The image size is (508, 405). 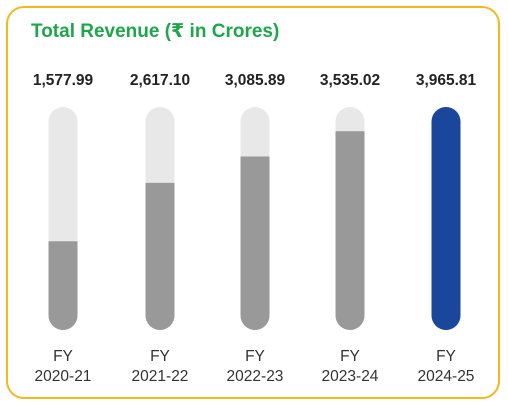 What do you see at coordinates (446, 218) in the screenshot?
I see `bar-highlighted` at bounding box center [446, 218].